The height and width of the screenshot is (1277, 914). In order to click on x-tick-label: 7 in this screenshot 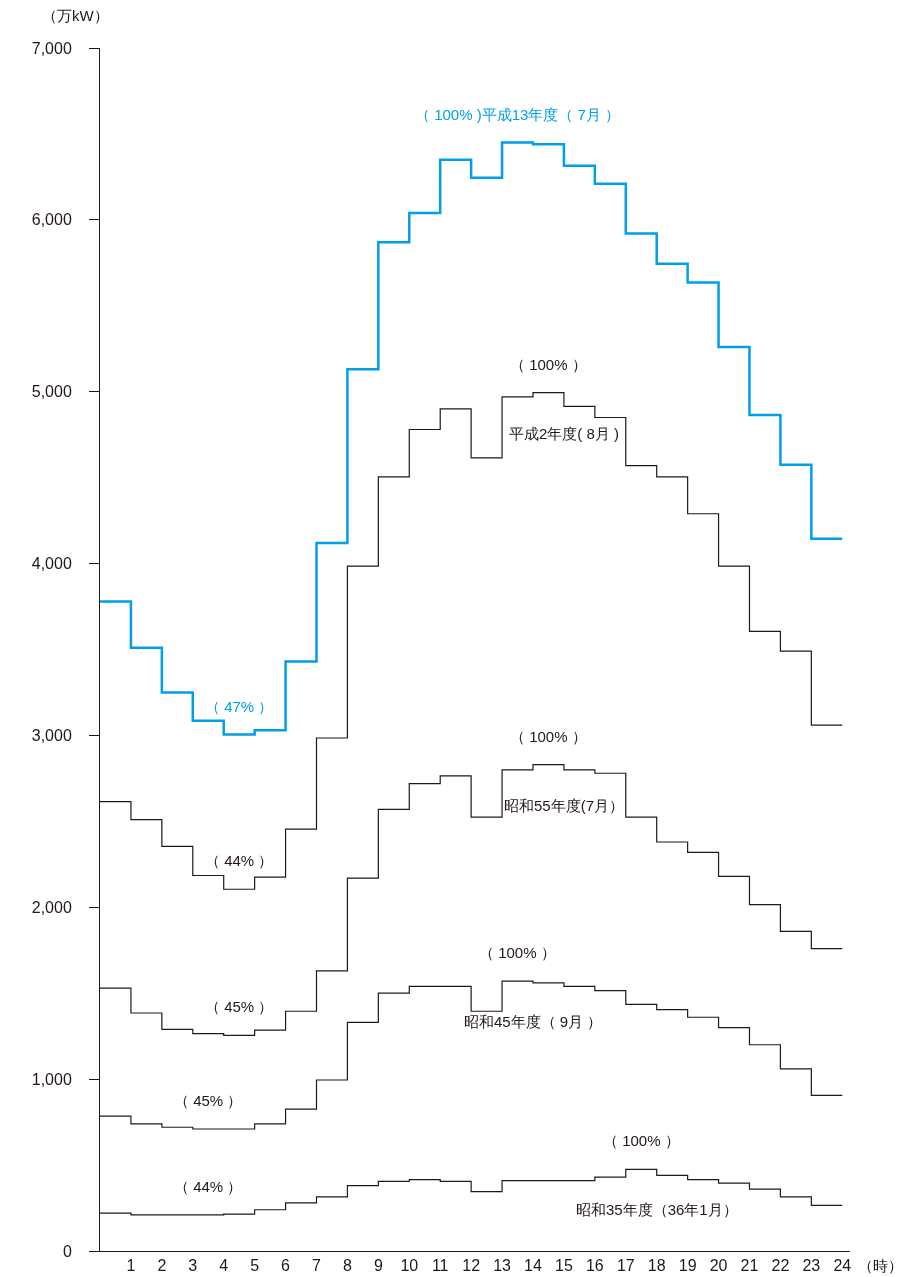, I will do `click(317, 1266)`.